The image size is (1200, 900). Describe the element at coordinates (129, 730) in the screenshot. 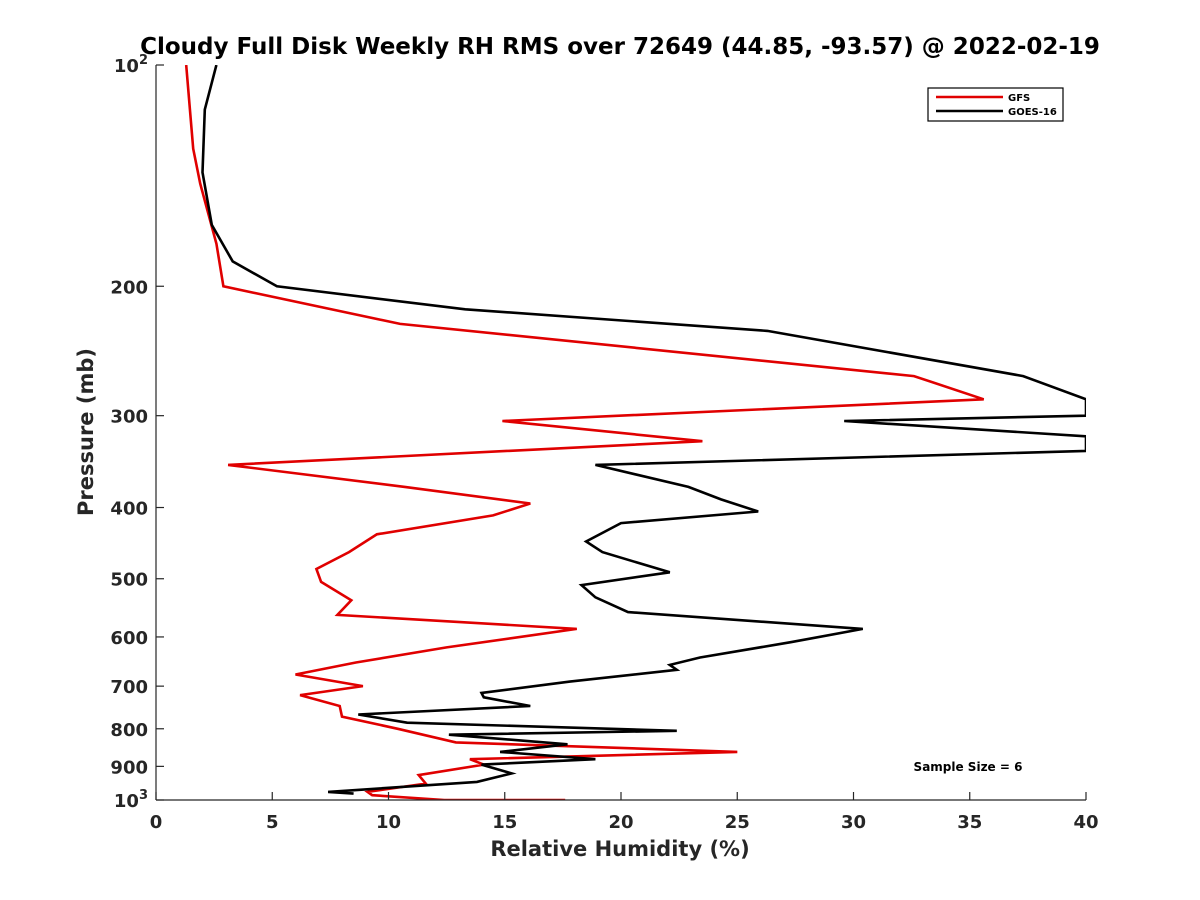

I see `y-tick-label: 800` at that location.